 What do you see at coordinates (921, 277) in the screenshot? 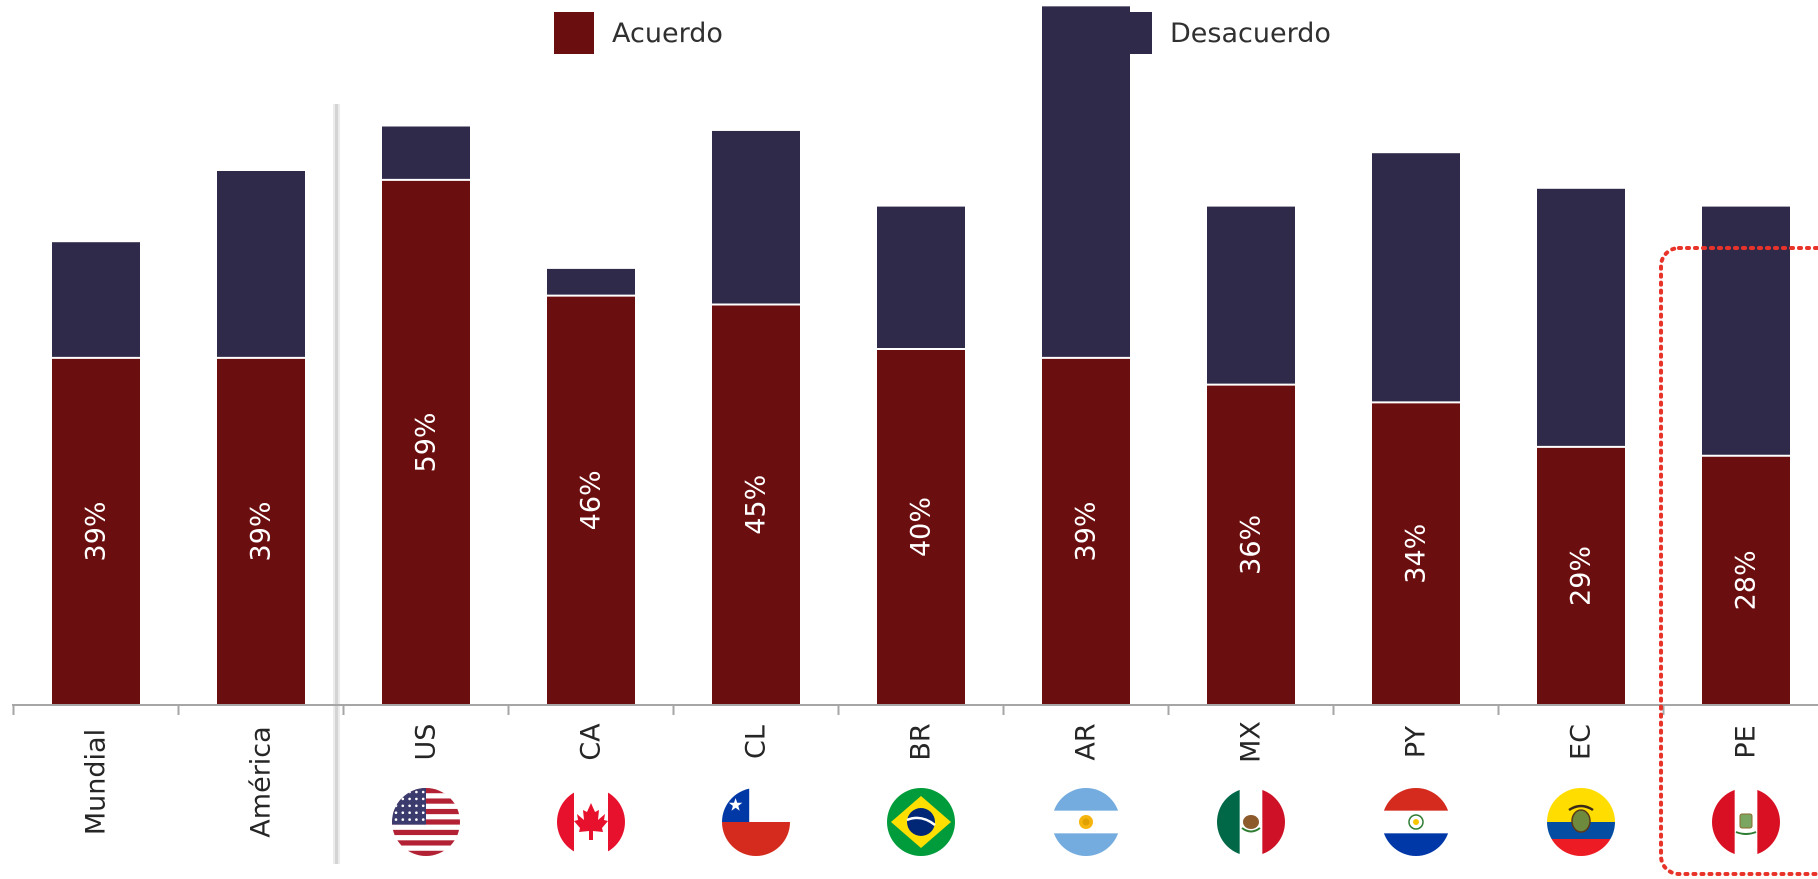
I see `bar-desacuerdo-br` at bounding box center [921, 277].